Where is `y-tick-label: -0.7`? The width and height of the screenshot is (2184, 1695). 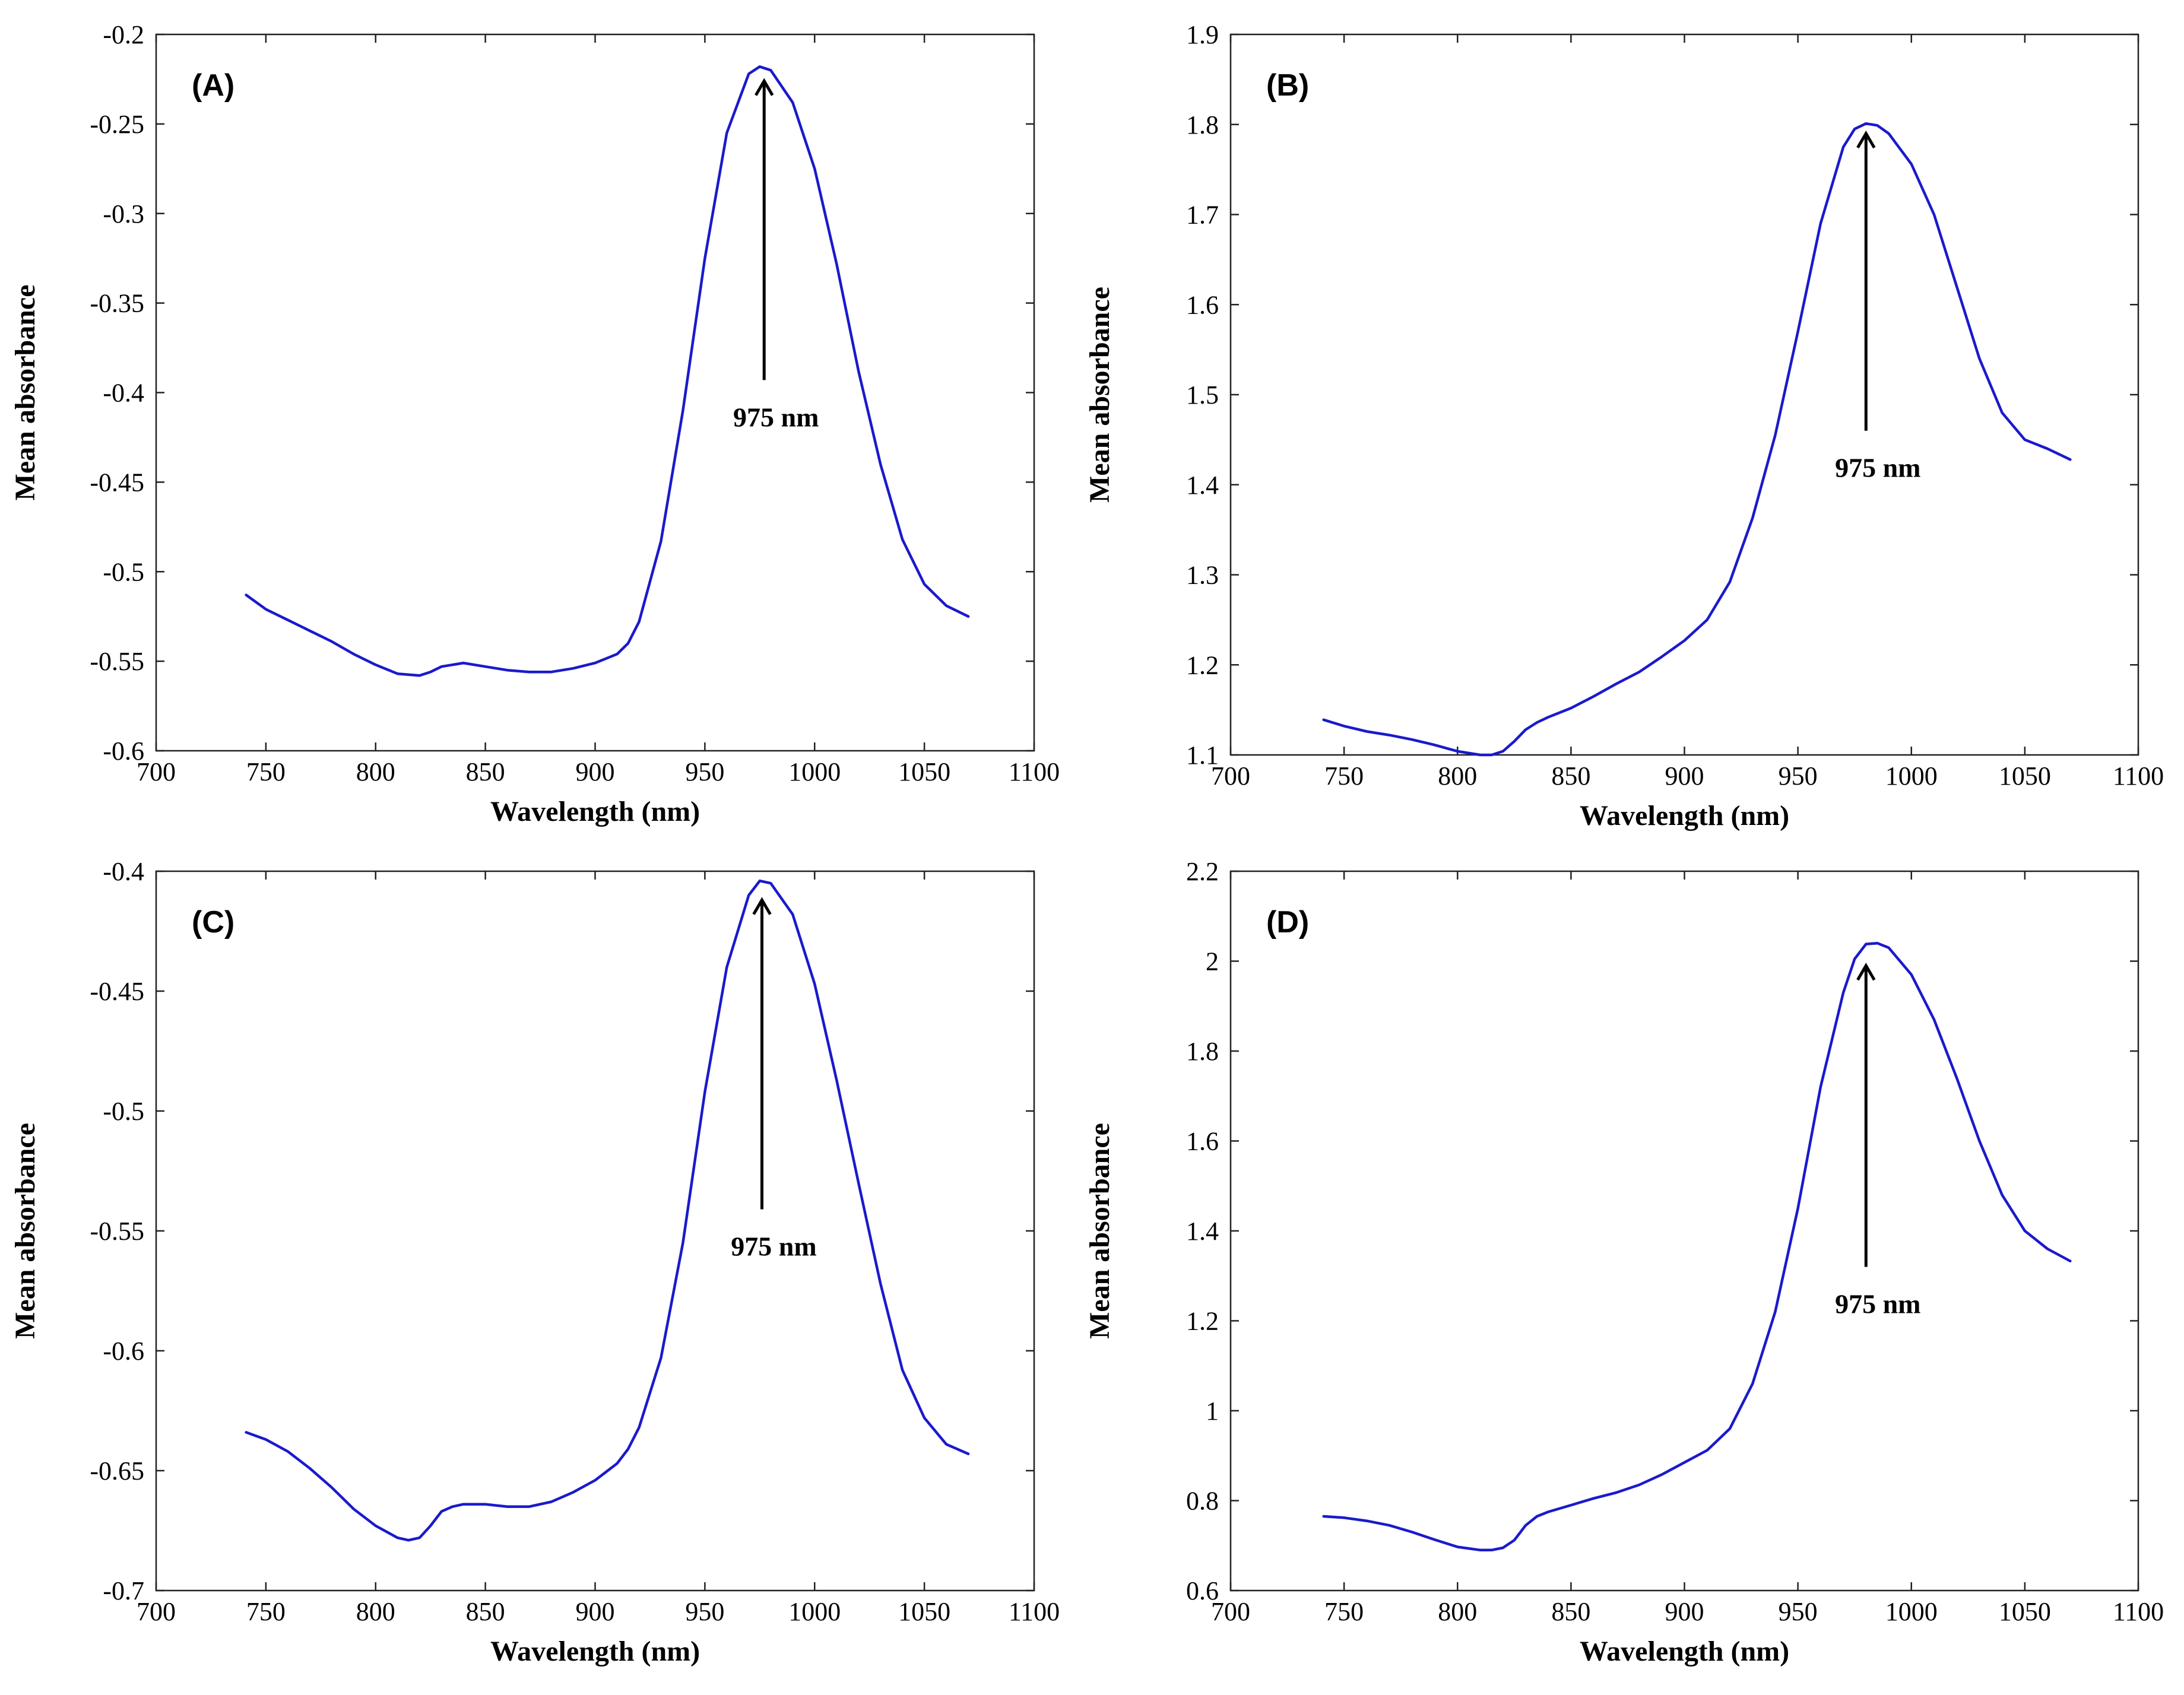 y-tick-label: -0.7 is located at coordinates (123, 1590).